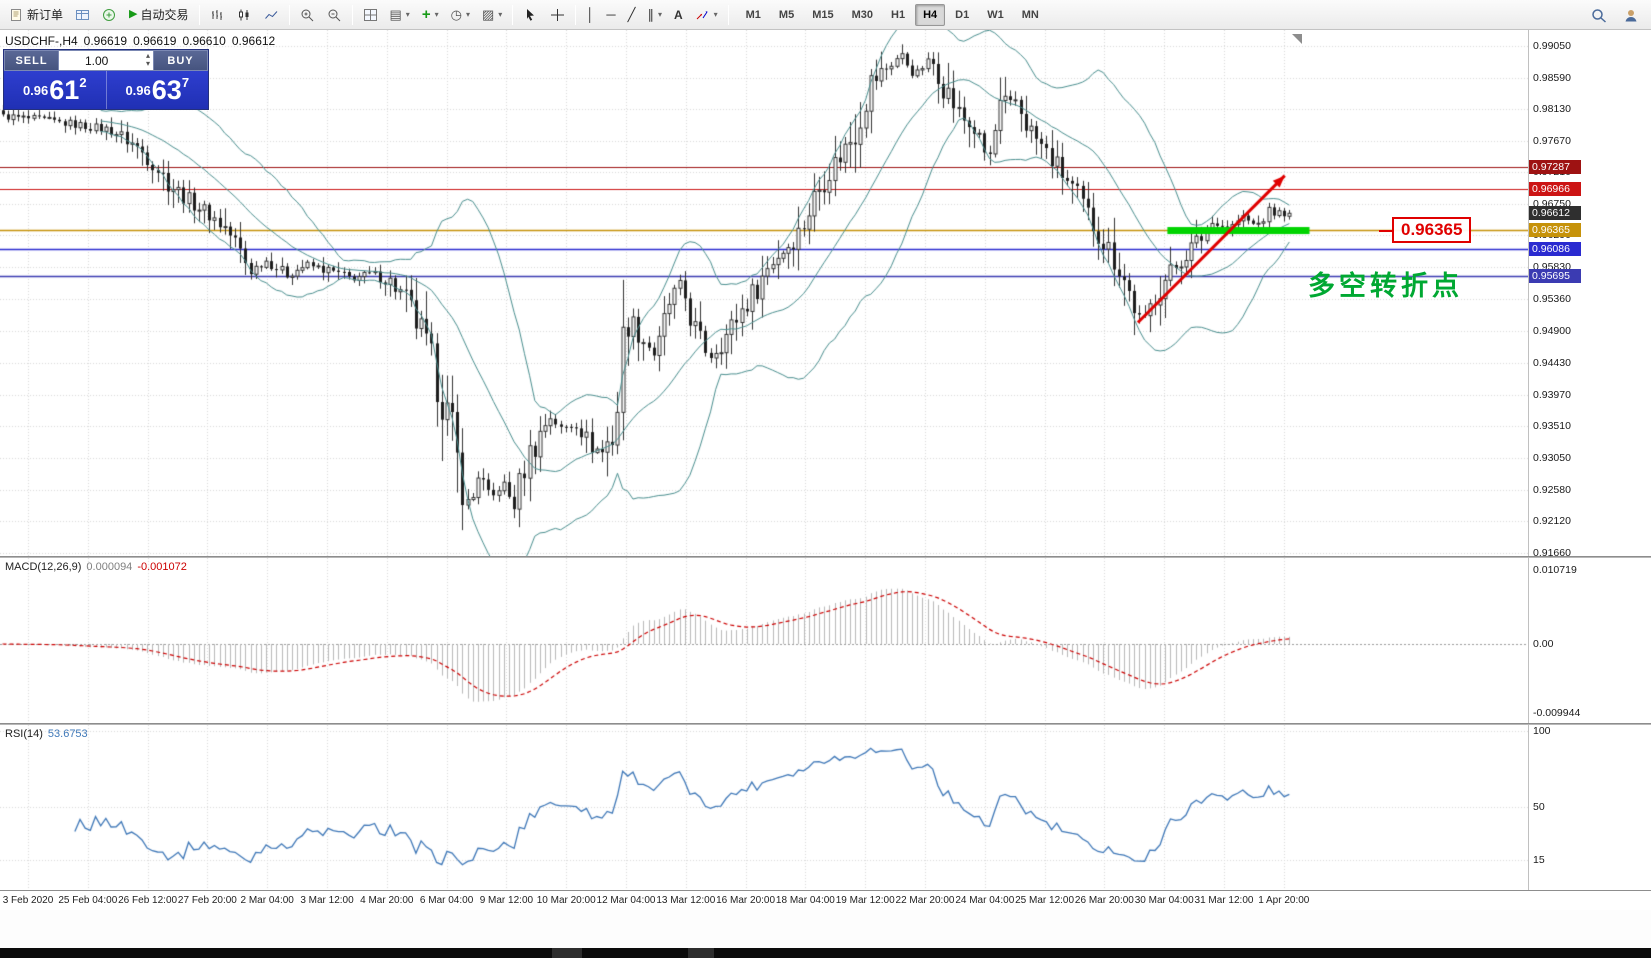 The image size is (1651, 958). What do you see at coordinates (488, 14) in the screenshot?
I see `template-icon: ▨` at bounding box center [488, 14].